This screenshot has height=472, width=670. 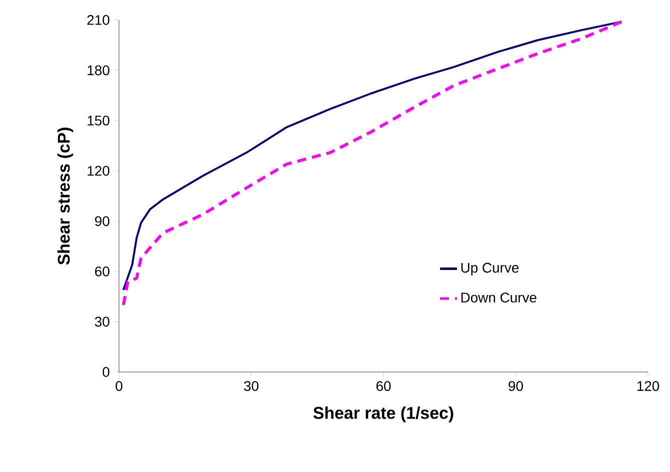 What do you see at coordinates (383, 414) in the screenshot?
I see `x-axis-title: Shear rate (1/sec)` at bounding box center [383, 414].